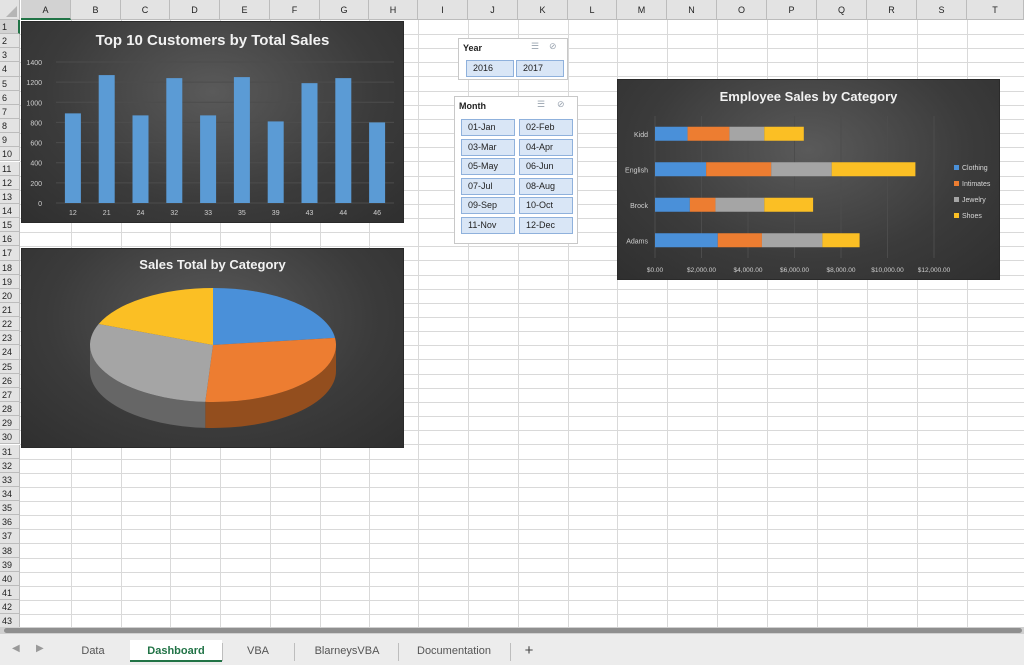 The width and height of the screenshot is (1024, 665). Describe the element at coordinates (46, 10) in the screenshot. I see `column-header-a: A` at that location.